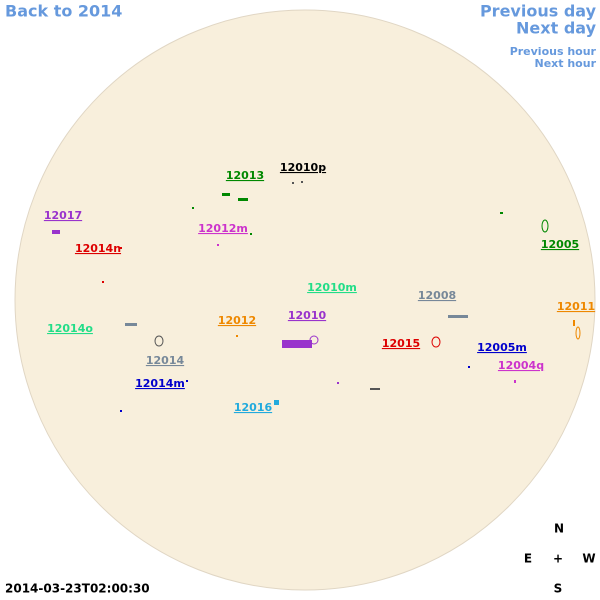 The height and width of the screenshot is (600, 600). I want to click on region-label: 12010p, so click(303, 167).